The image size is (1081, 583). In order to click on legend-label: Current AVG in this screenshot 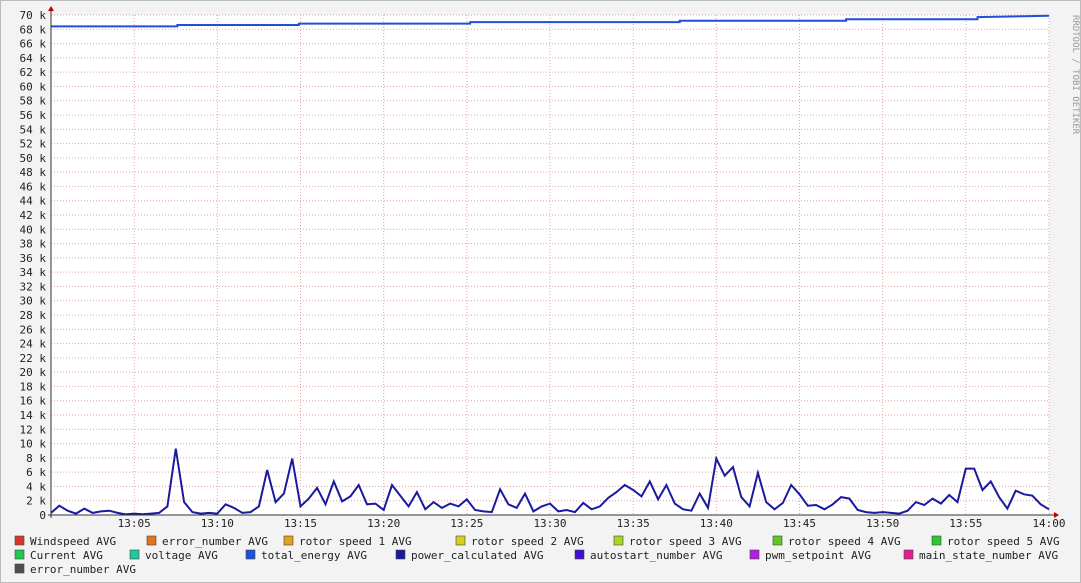, I will do `click(66, 555)`.